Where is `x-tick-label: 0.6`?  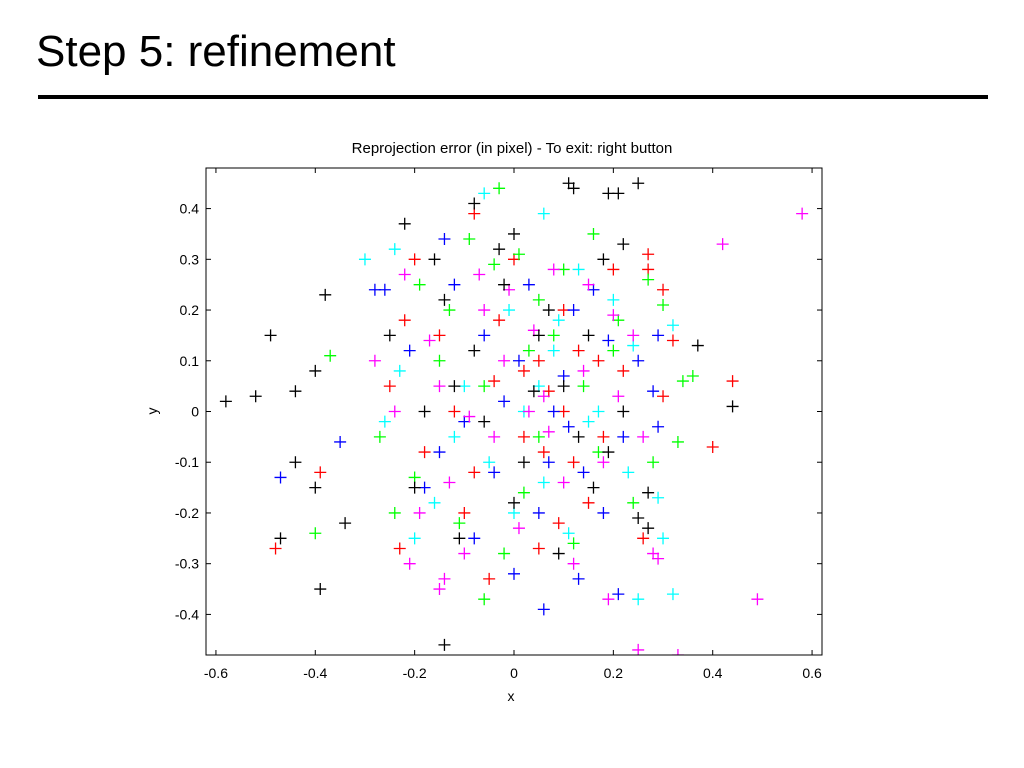 x-tick-label: 0.6 is located at coordinates (812, 673).